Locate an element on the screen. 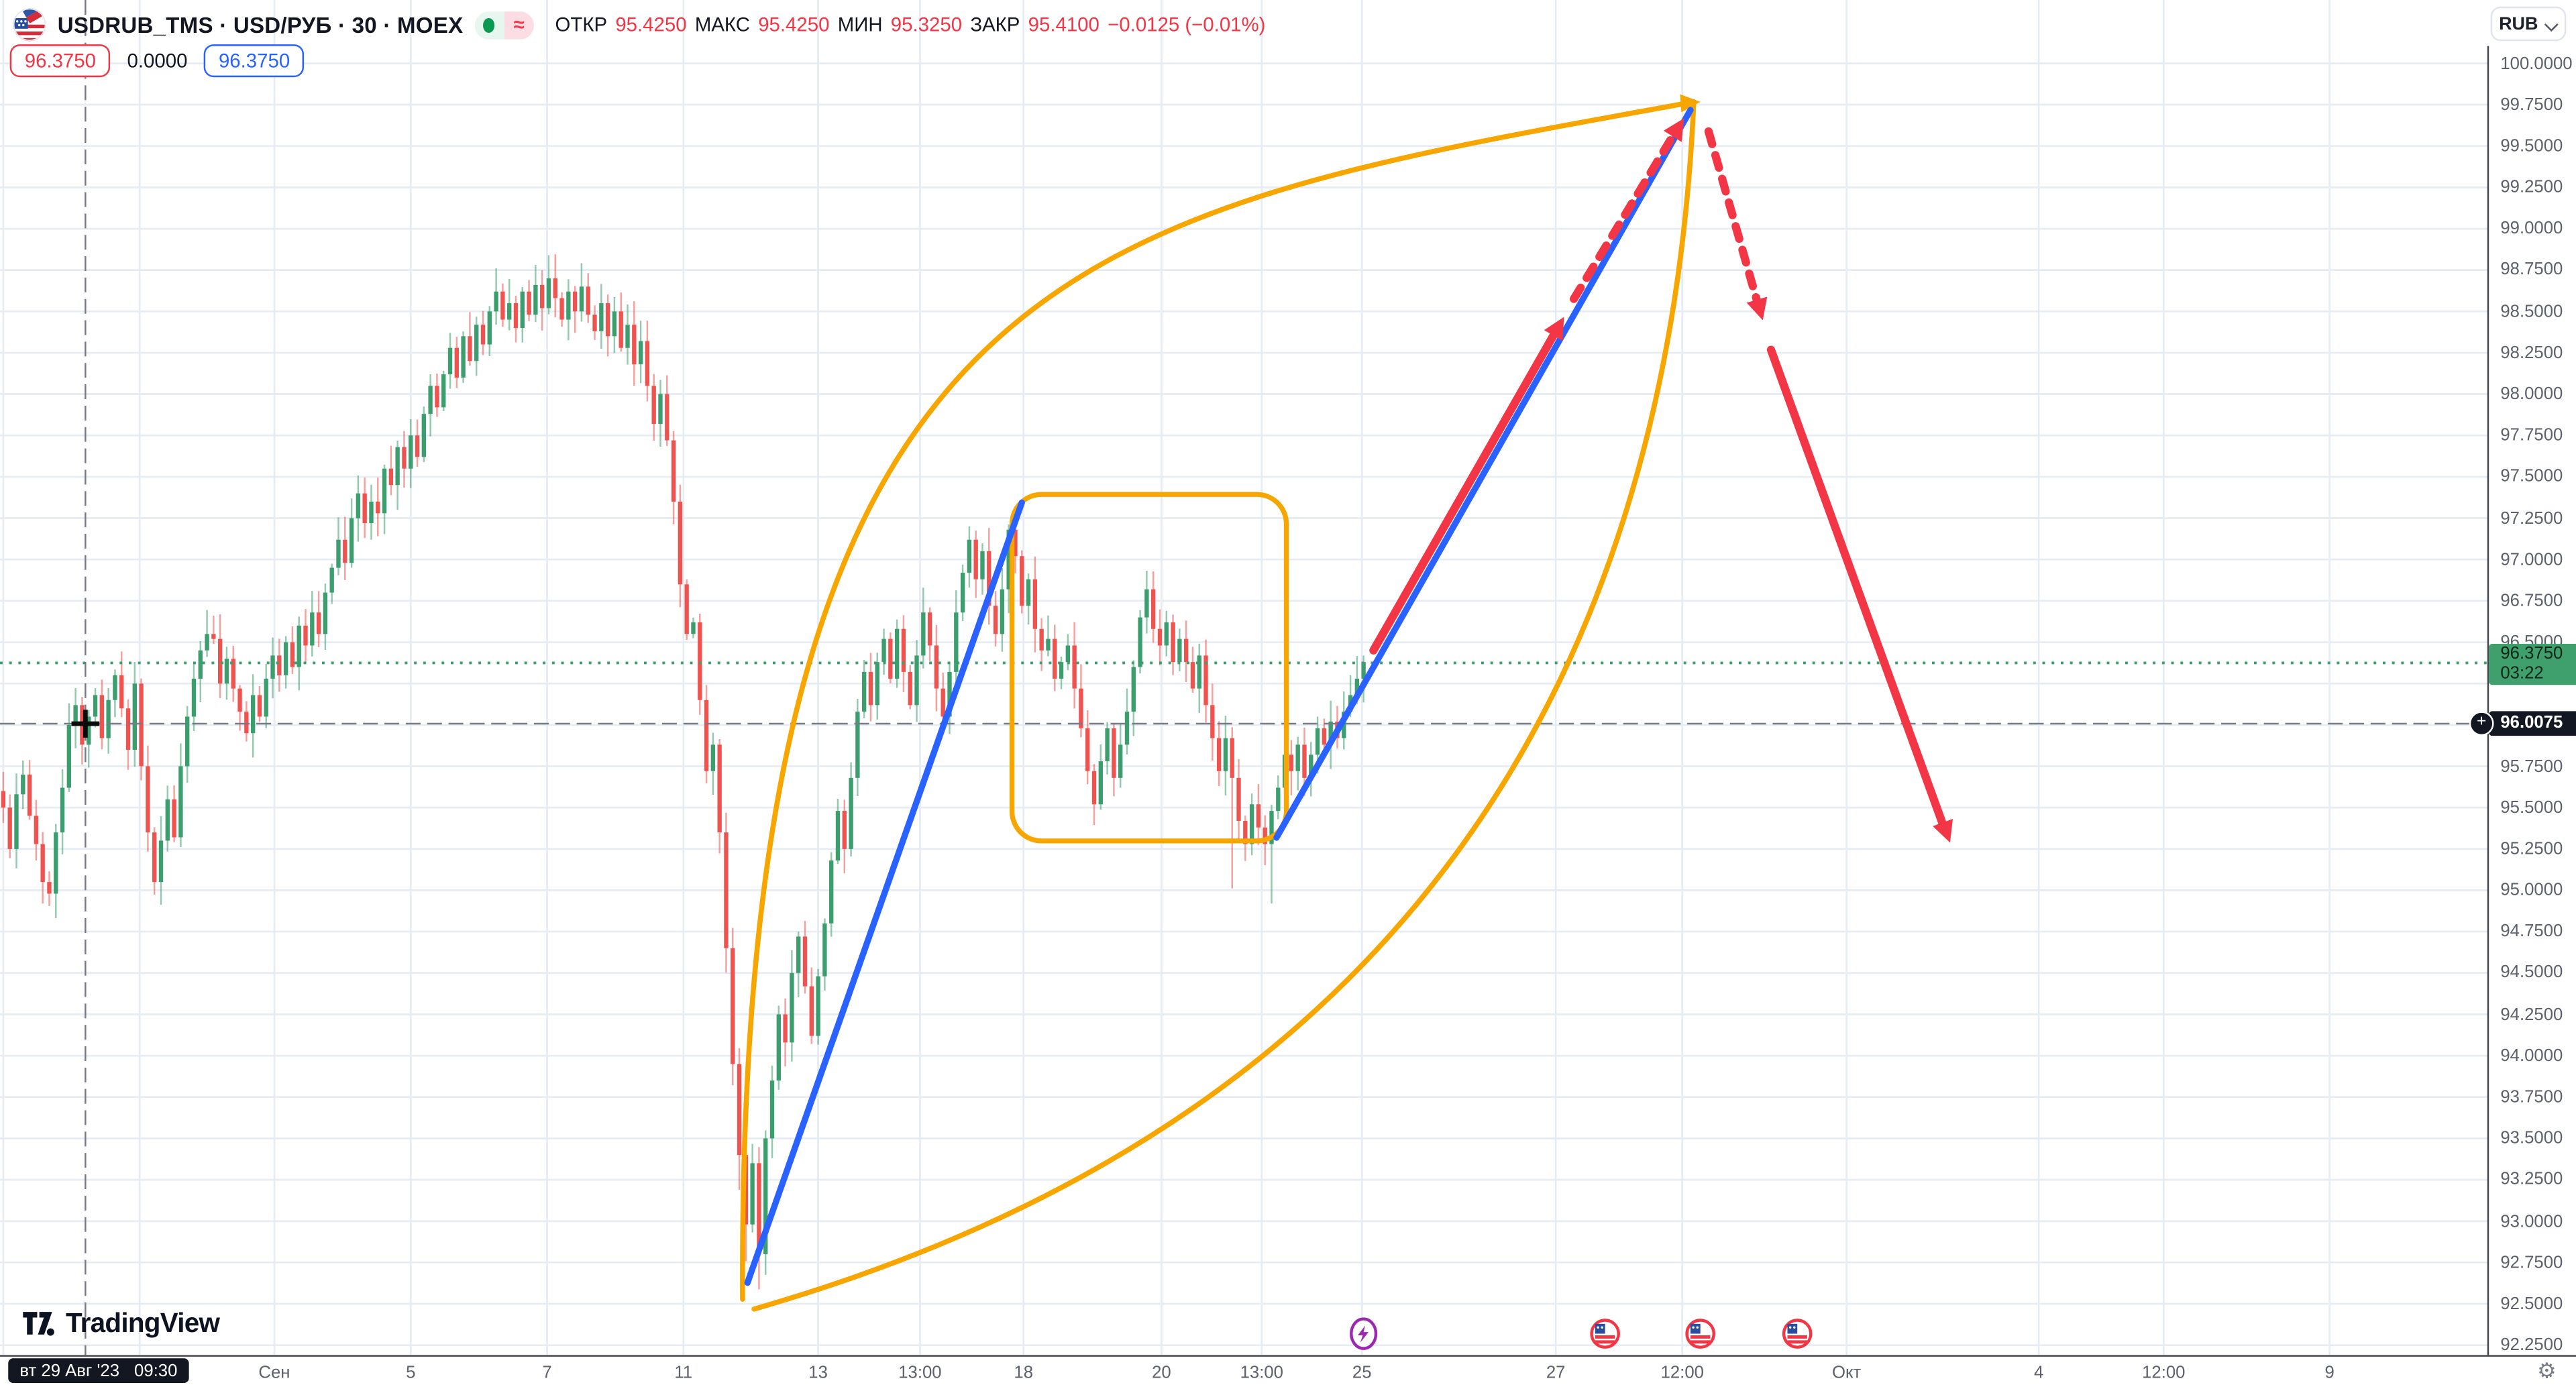  buy-price-button: 96.3750 is located at coordinates (254, 61).